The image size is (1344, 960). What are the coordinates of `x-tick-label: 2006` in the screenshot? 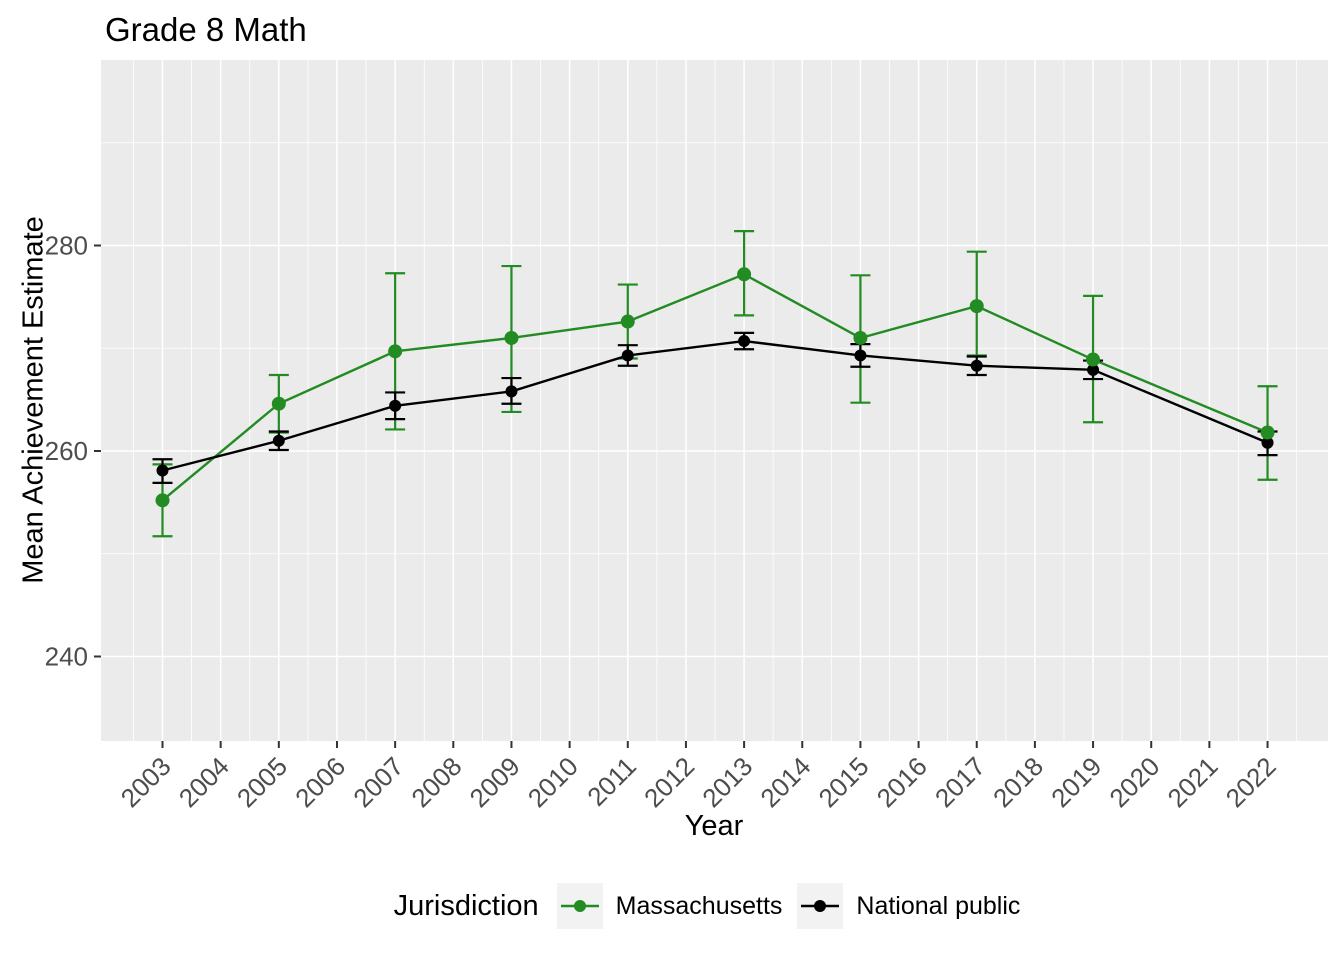 It's located at (320, 782).